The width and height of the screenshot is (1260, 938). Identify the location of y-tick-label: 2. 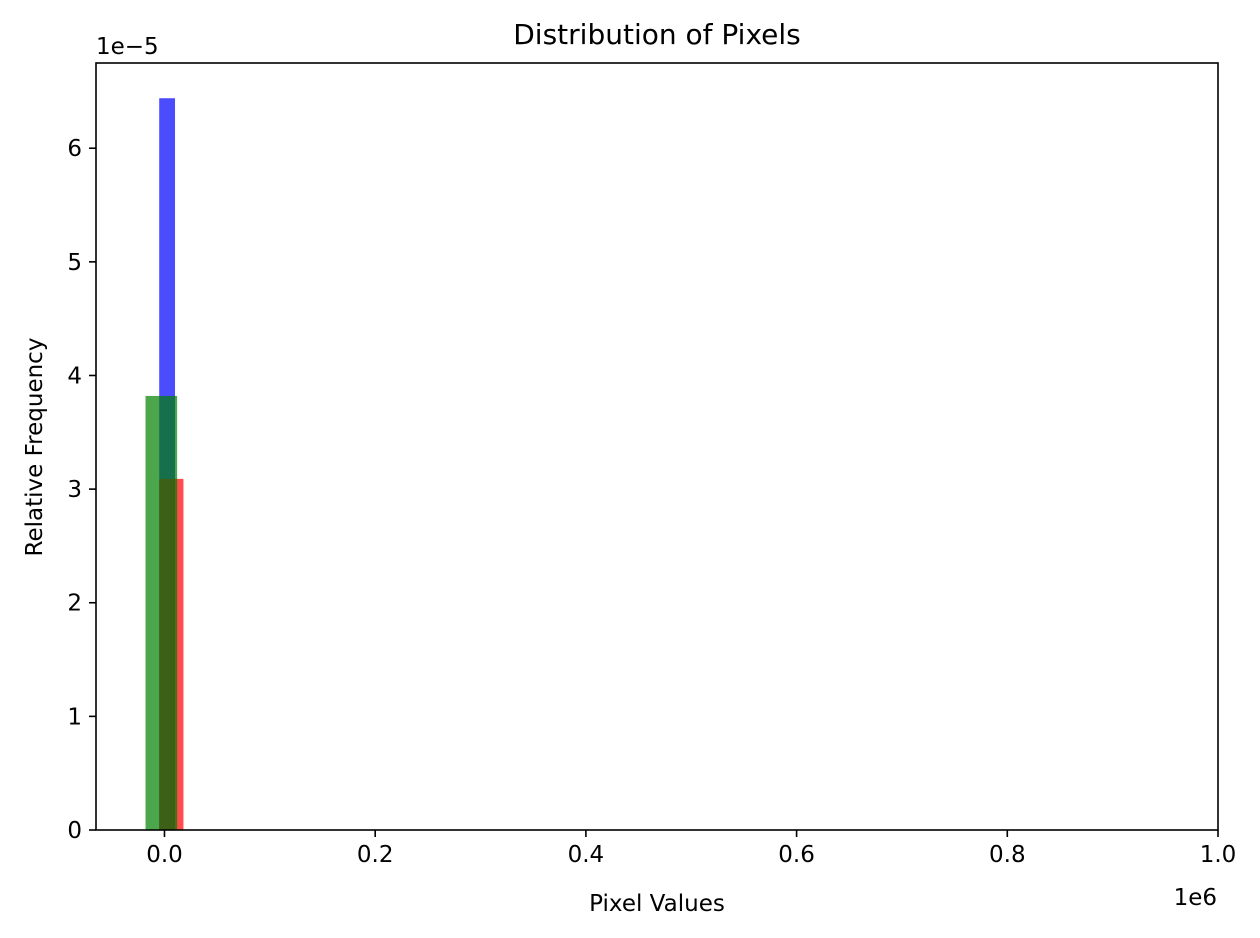
(74, 604).